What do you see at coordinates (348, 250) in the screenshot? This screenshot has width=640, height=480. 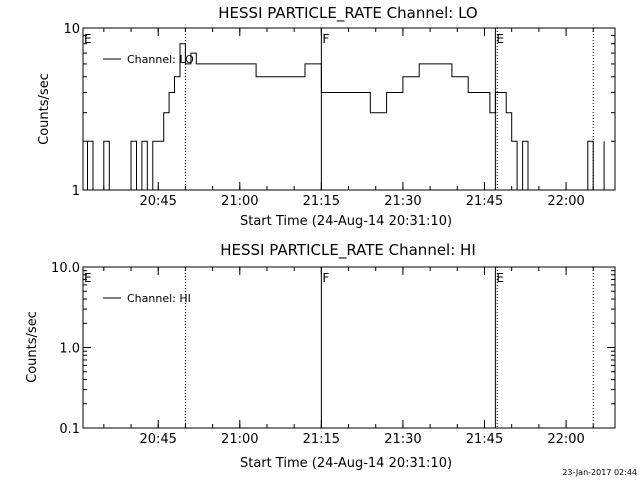 I see `chart-title-hi: HESSI PARTICLE_RATE Channel: HI` at bounding box center [348, 250].